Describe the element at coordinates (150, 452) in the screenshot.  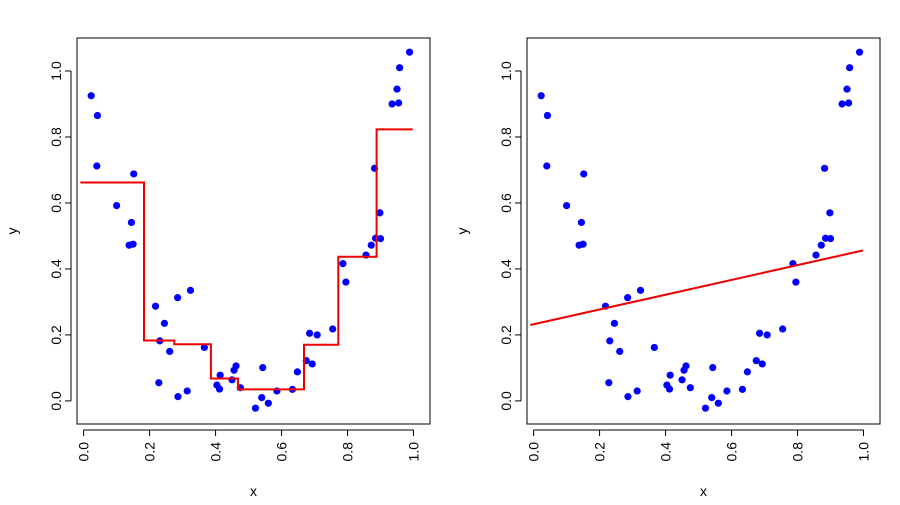
I see `x-tick-label: 0.2` at that location.